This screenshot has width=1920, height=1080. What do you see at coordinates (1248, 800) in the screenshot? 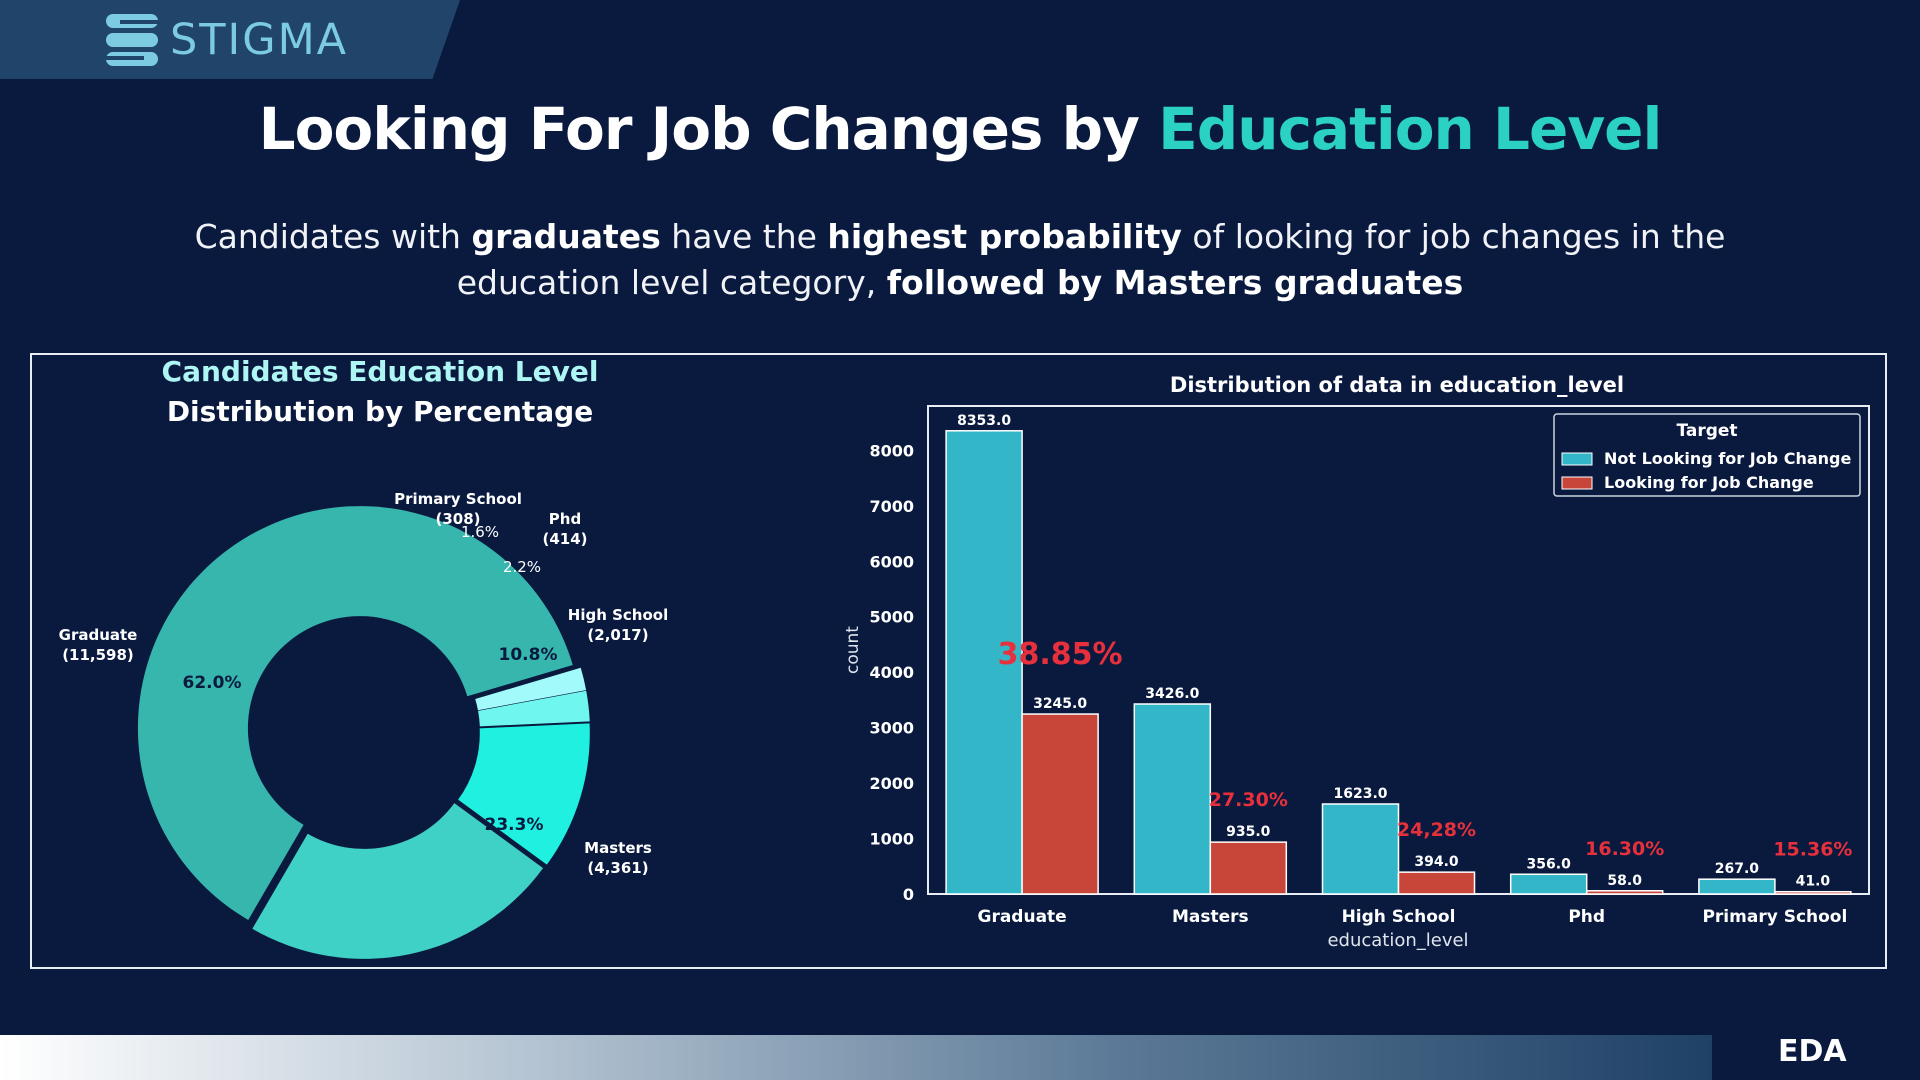
I see `percent-annotation: 27.30%` at bounding box center [1248, 800].